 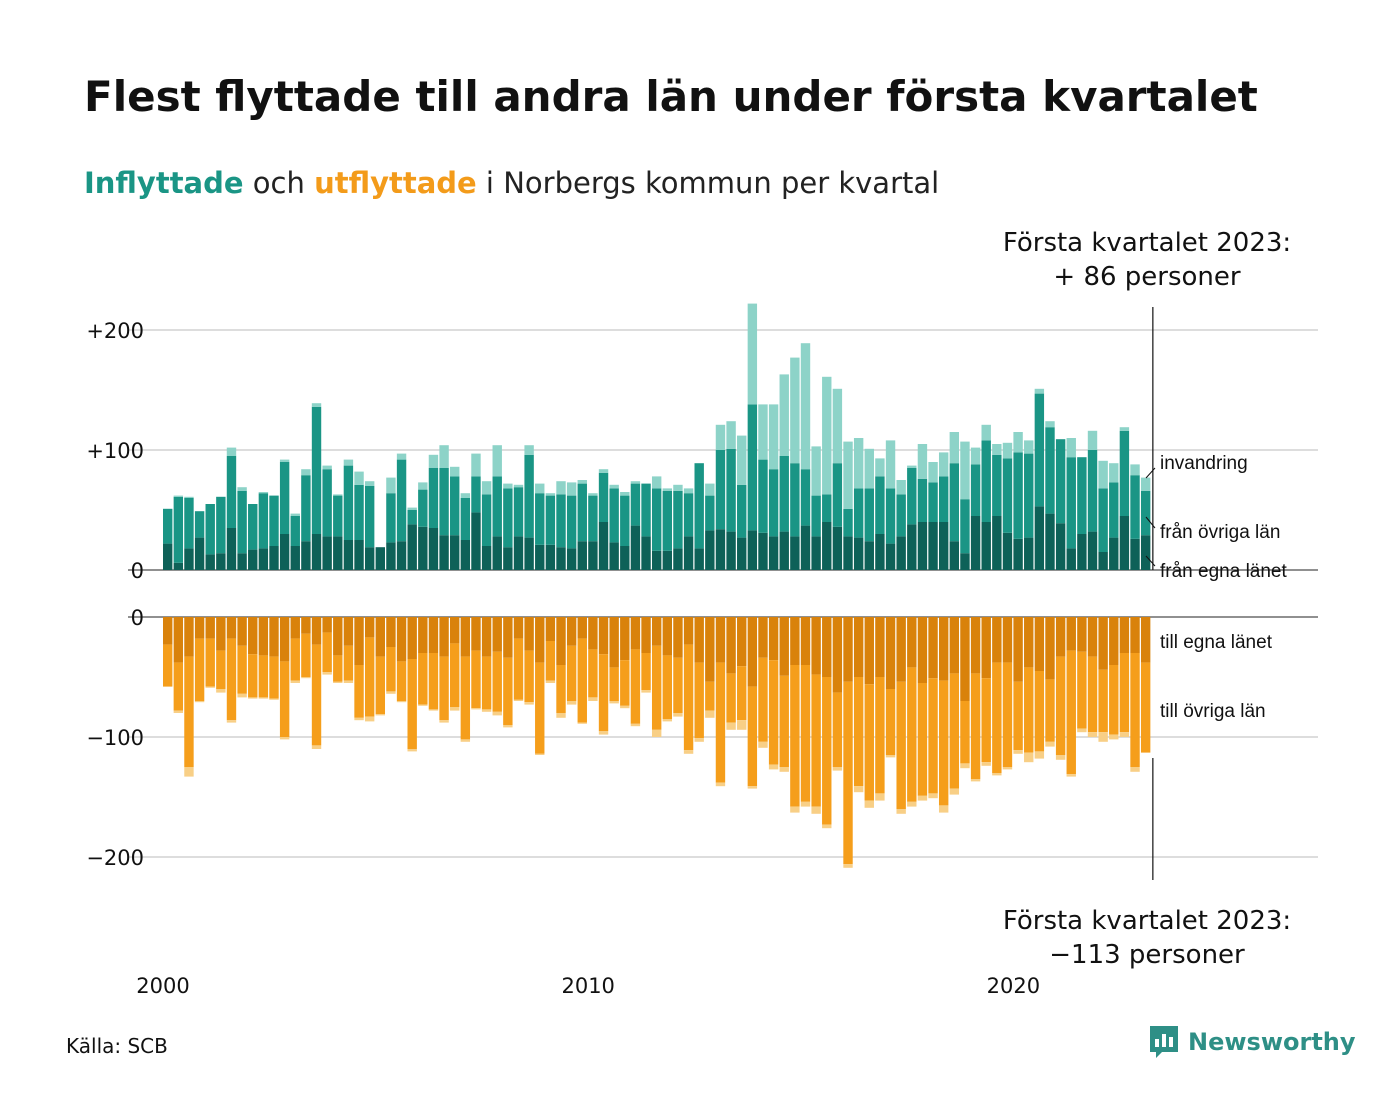 I want to click on brand-name: Newsworthy, so click(x=1272, y=1042).